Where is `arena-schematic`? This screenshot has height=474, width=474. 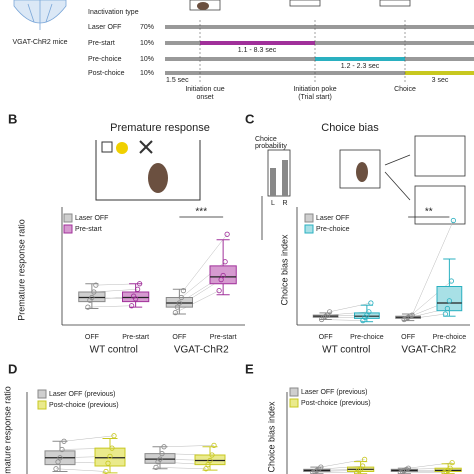 arena-schematic is located at coordinates (148, 170).